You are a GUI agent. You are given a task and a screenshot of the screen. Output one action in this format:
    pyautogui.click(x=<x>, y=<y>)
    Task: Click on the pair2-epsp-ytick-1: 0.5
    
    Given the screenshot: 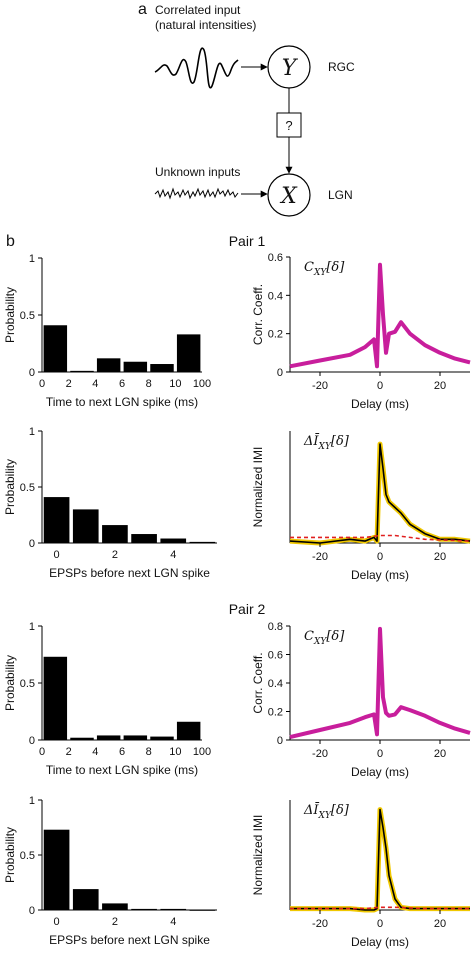 What is the action you would take?
    pyautogui.click(x=27, y=856)
    